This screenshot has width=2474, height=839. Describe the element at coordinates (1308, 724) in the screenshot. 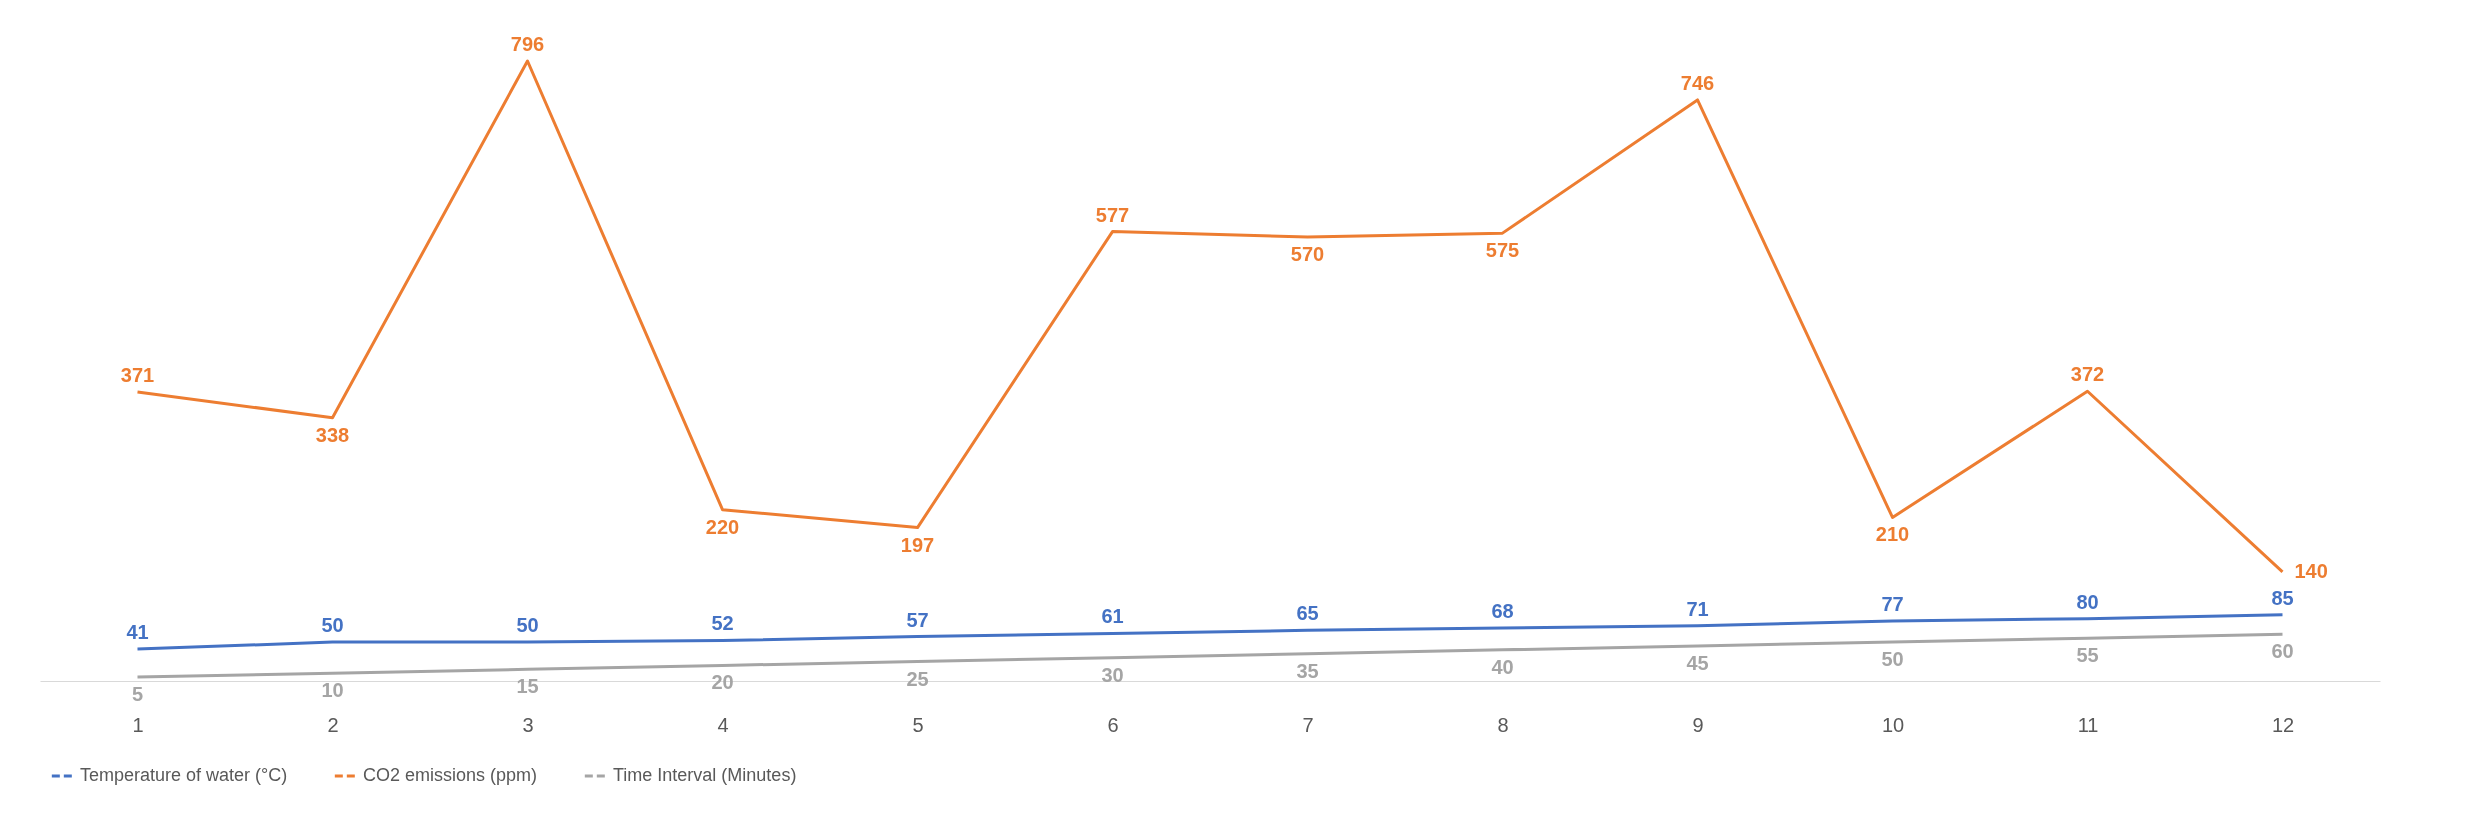

I see `x-tick-label: 7` at that location.